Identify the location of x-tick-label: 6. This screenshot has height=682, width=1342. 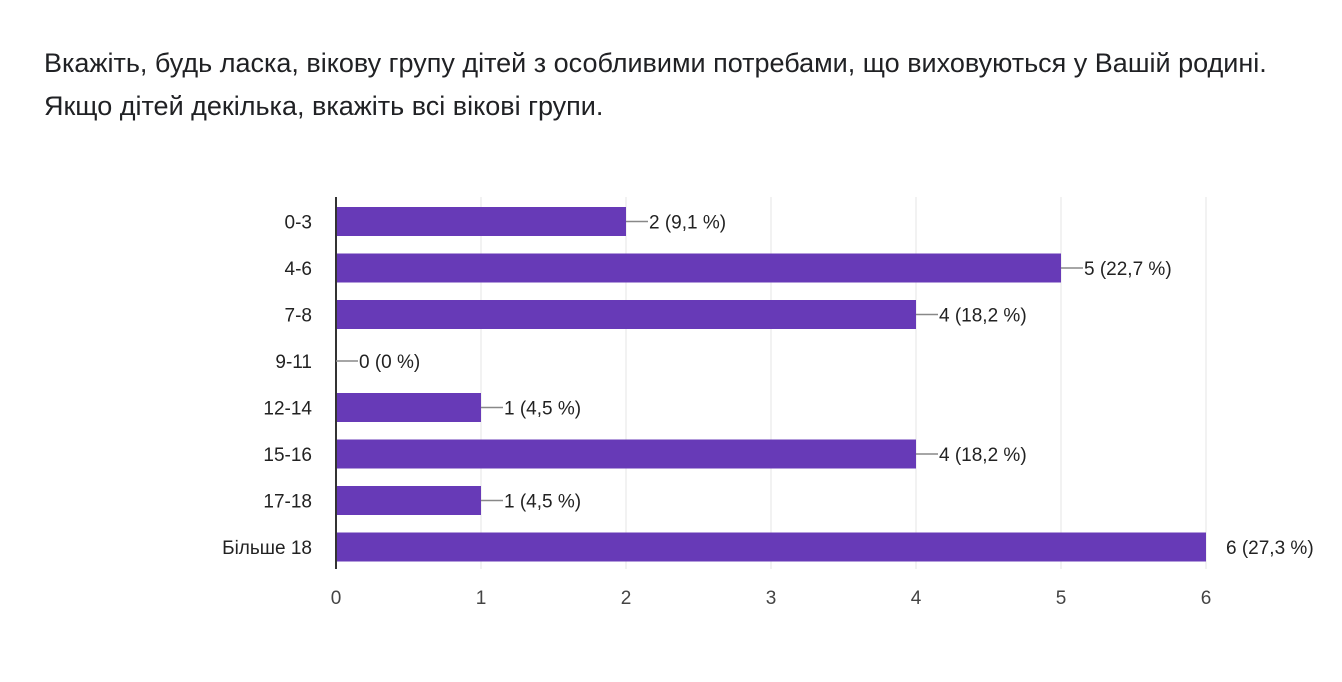
(1206, 598).